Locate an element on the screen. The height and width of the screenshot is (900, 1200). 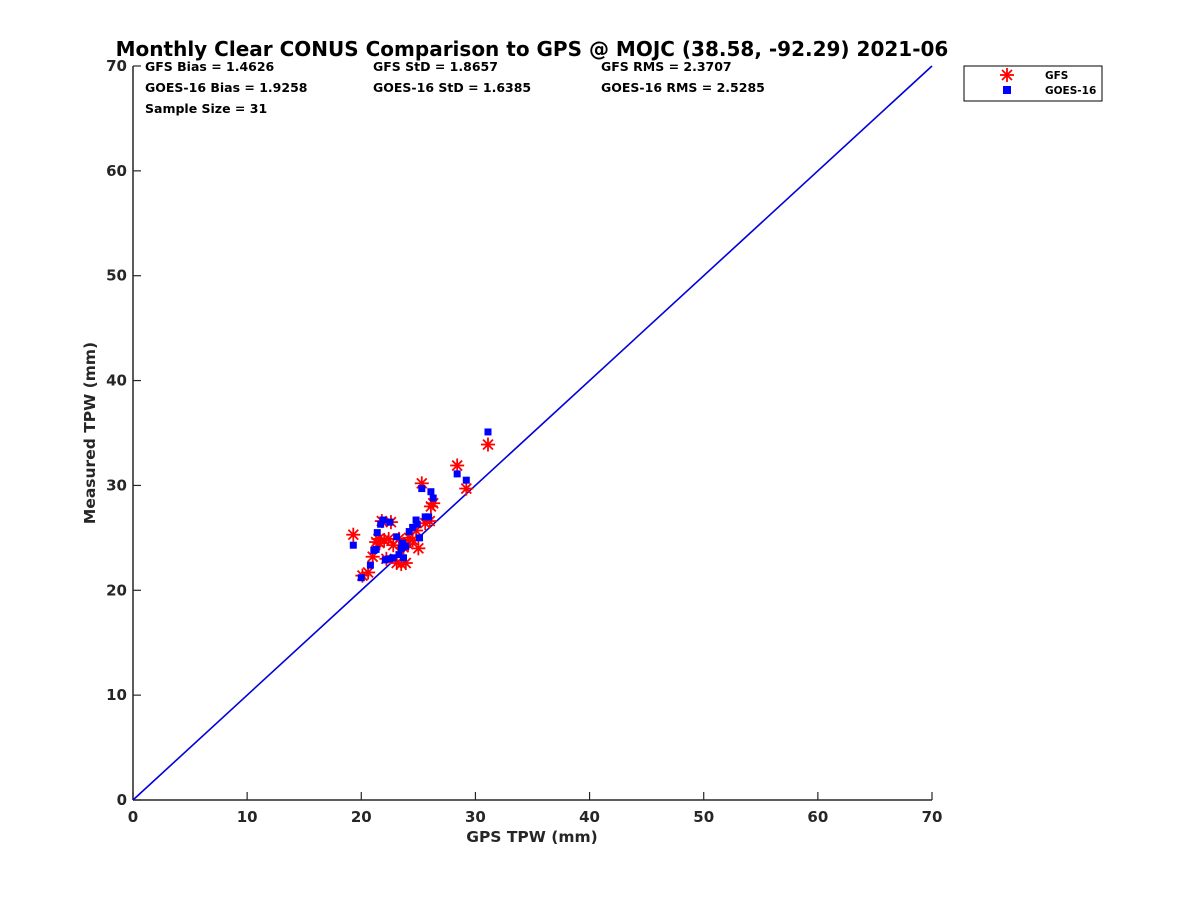
y-tick-label: 0 is located at coordinates (122, 800).